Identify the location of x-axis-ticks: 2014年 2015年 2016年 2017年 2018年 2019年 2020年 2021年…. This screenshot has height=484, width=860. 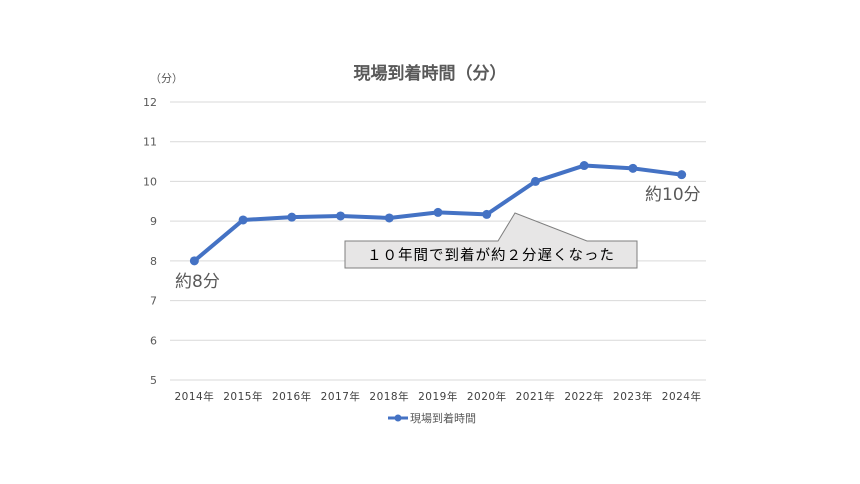
(437, 396).